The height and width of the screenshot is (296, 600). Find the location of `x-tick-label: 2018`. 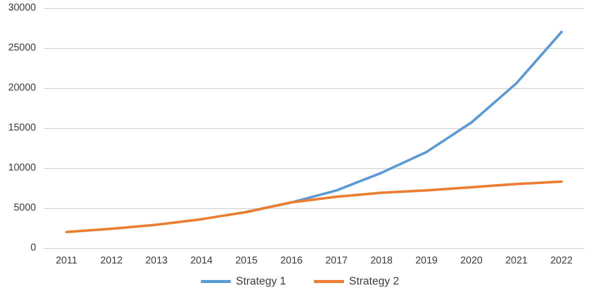

x-tick-label: 2018 is located at coordinates (382, 261).